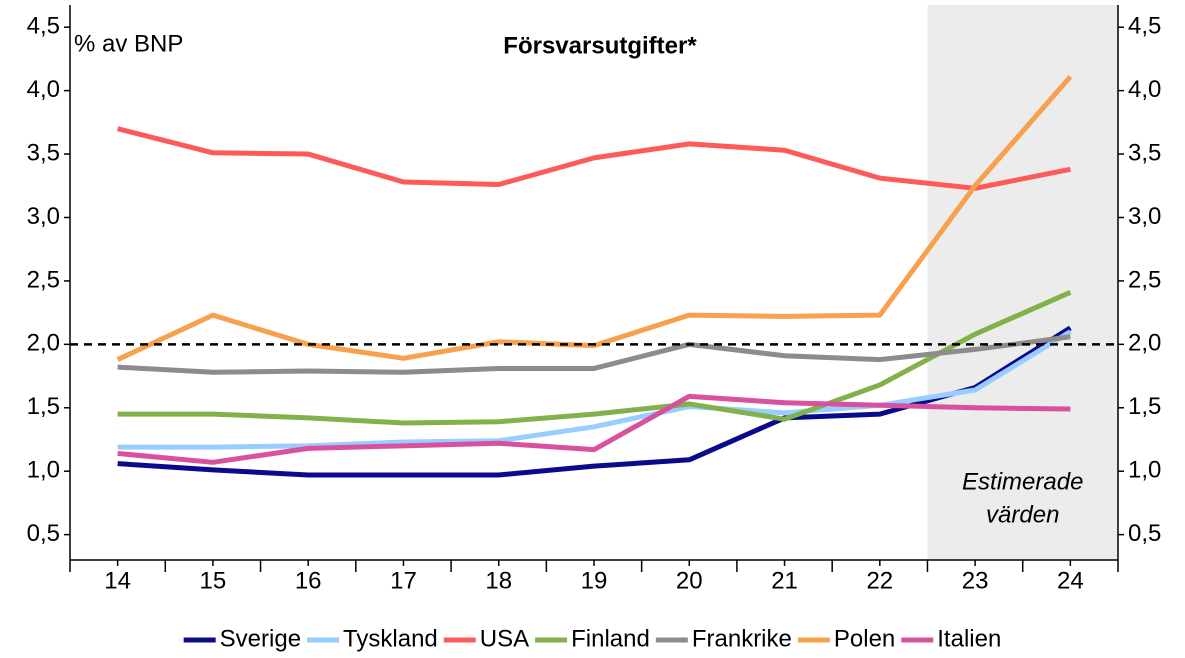 The image size is (1185, 658). I want to click on y2-tick-label: 3,5, so click(1144, 152).